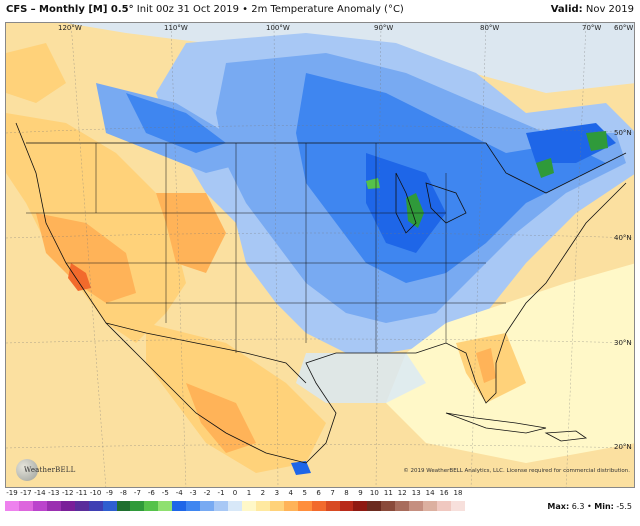 This screenshot has width=640, height=526. Describe the element at coordinates (623, 343) in the screenshot. I see `latitude-label: 30°N` at that location.